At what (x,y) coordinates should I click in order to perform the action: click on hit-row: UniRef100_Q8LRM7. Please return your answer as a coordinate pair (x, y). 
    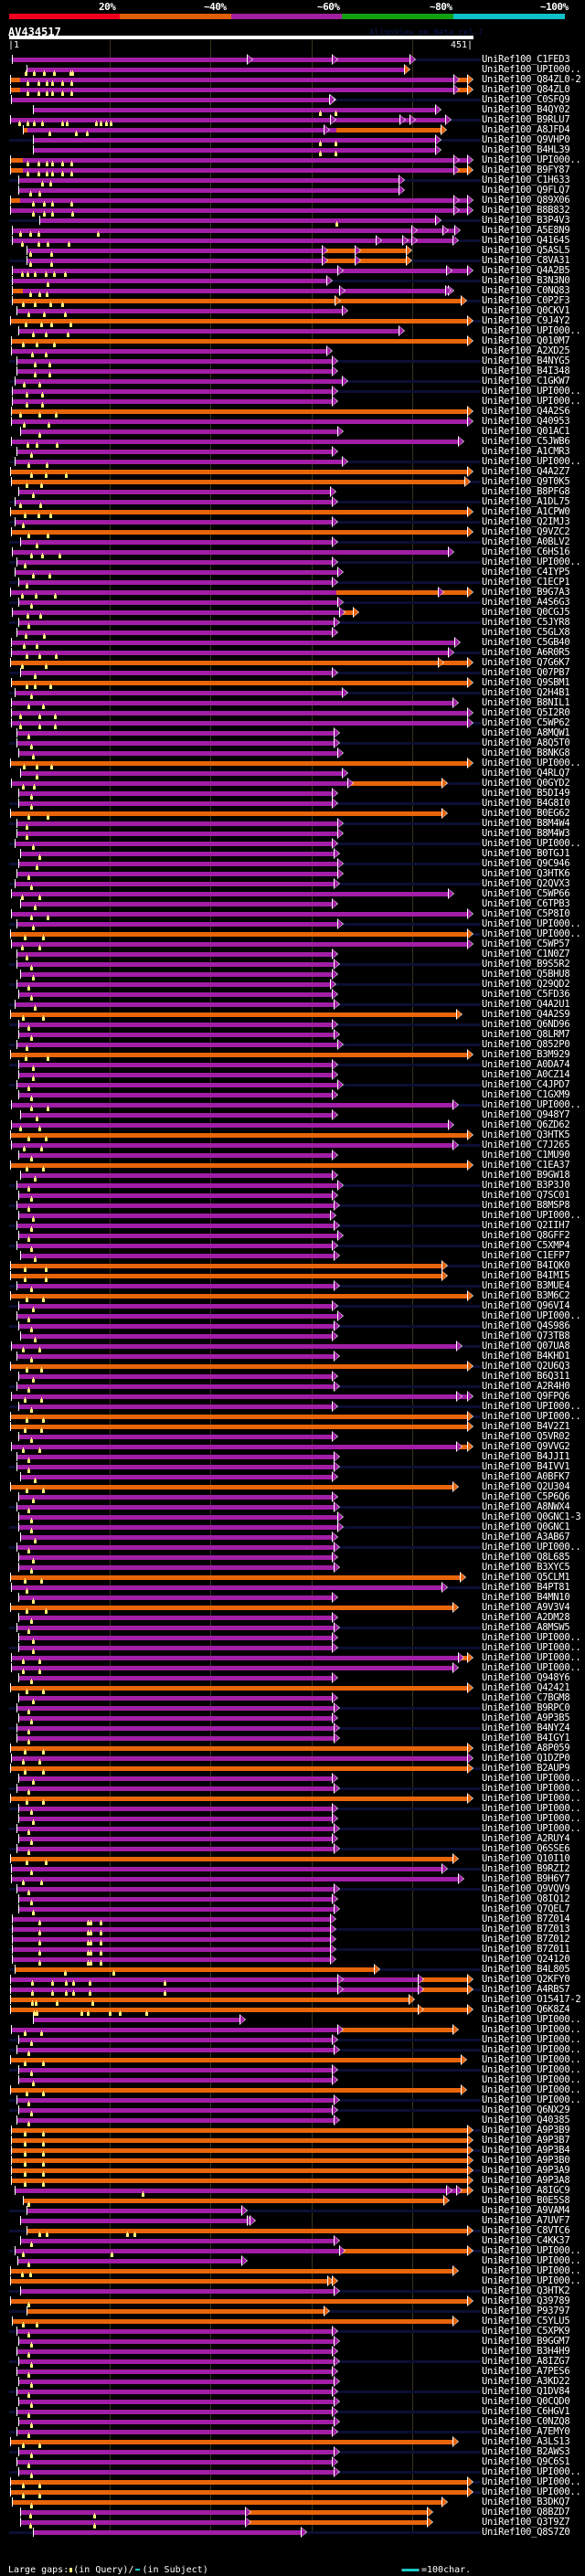
    Looking at the image, I should click on (293, 1035).